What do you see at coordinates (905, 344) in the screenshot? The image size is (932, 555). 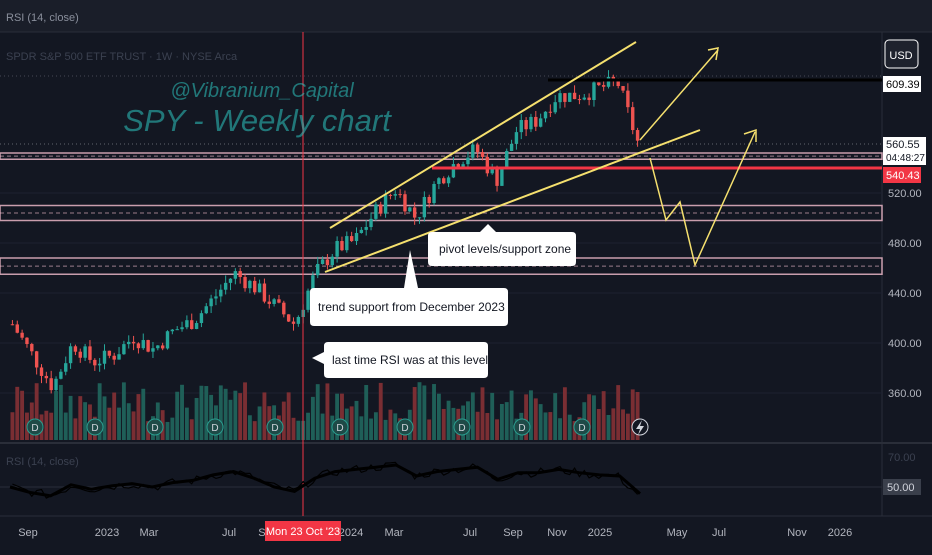 I see `price-tick: 400.00` at bounding box center [905, 344].